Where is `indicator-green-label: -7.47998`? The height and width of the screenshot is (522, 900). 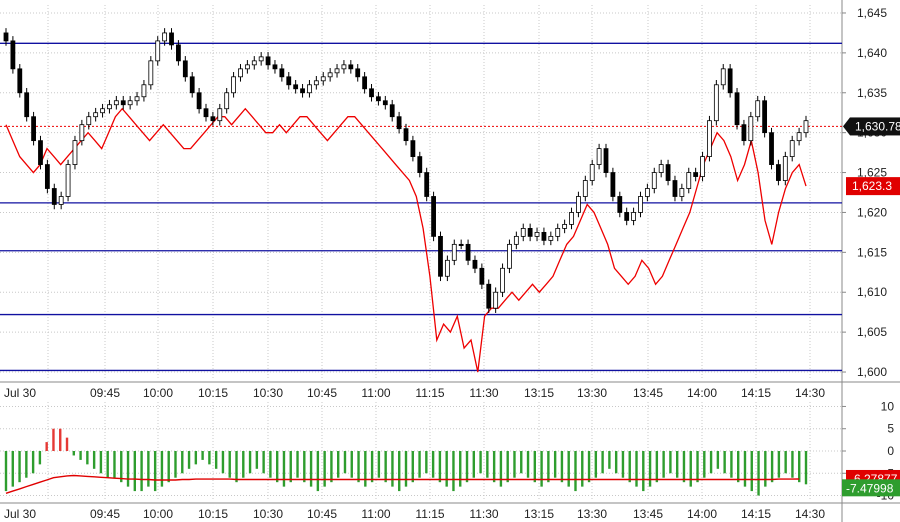
indicator-green-label: -7.47998 is located at coordinates (870, 488).